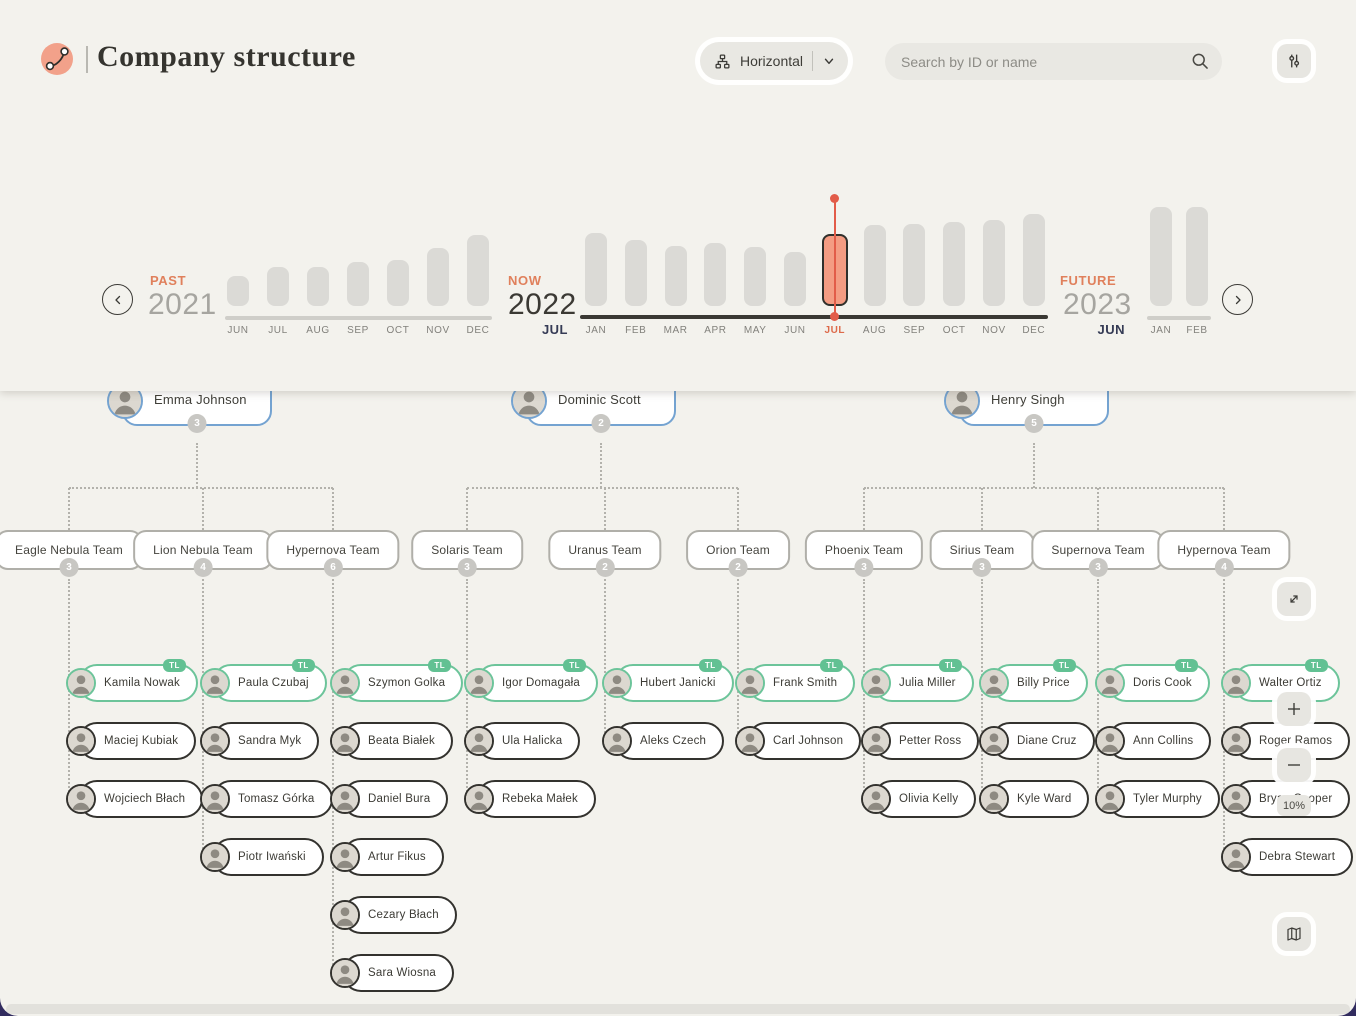  Describe the element at coordinates (1294, 599) in the screenshot. I see `expand-button` at that location.